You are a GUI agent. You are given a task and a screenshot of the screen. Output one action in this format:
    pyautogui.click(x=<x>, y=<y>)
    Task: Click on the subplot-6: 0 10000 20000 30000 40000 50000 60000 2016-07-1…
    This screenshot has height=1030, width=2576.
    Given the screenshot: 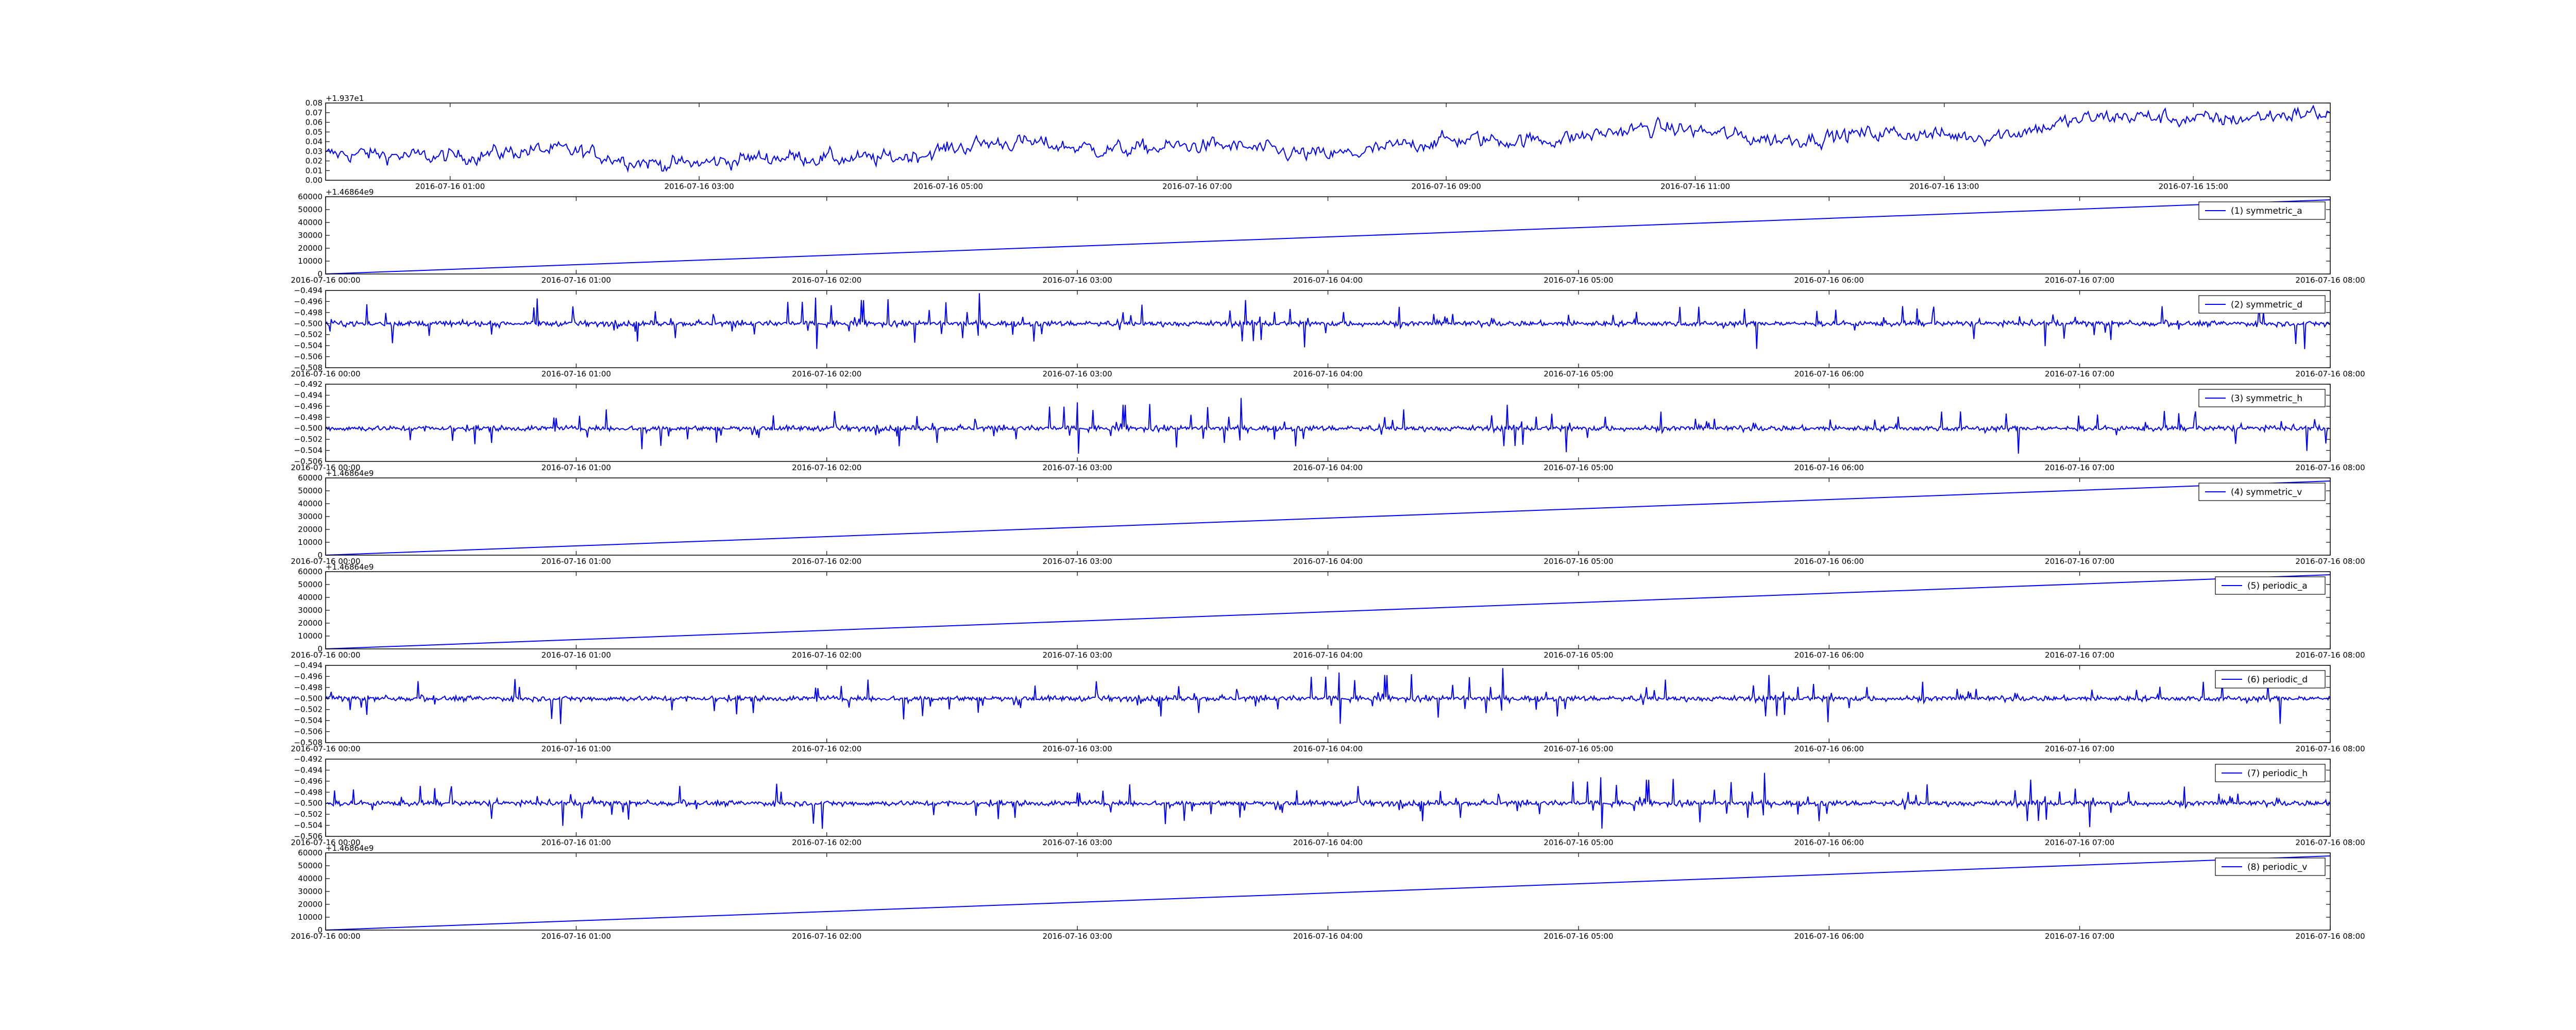 What is the action you would take?
    pyautogui.click(x=1328, y=611)
    